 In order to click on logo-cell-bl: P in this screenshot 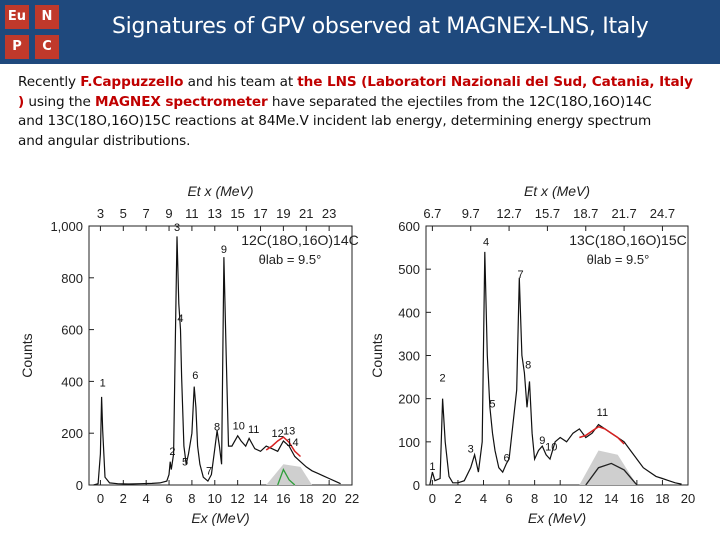, I will do `click(17, 47)`.